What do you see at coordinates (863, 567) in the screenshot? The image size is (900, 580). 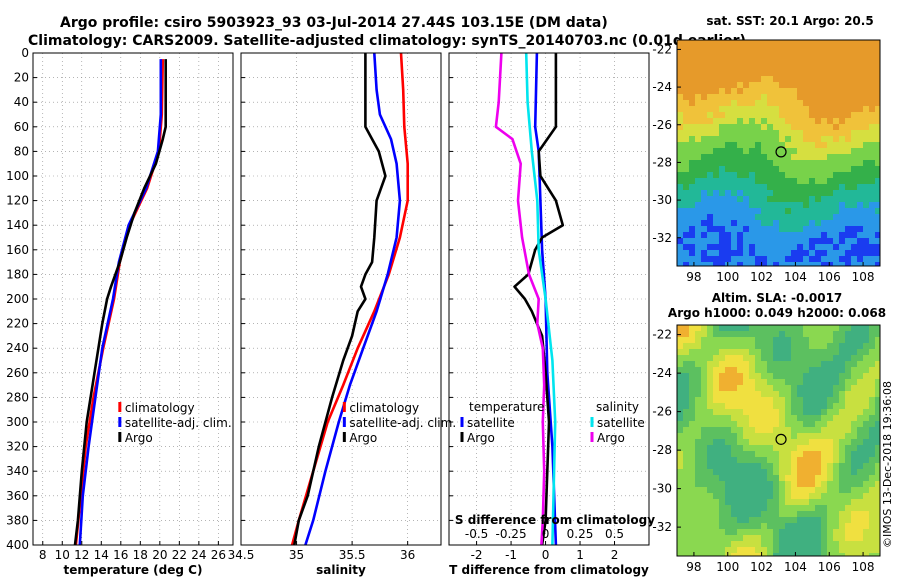 I see `map-x-tick-label: 108` at bounding box center [863, 567].